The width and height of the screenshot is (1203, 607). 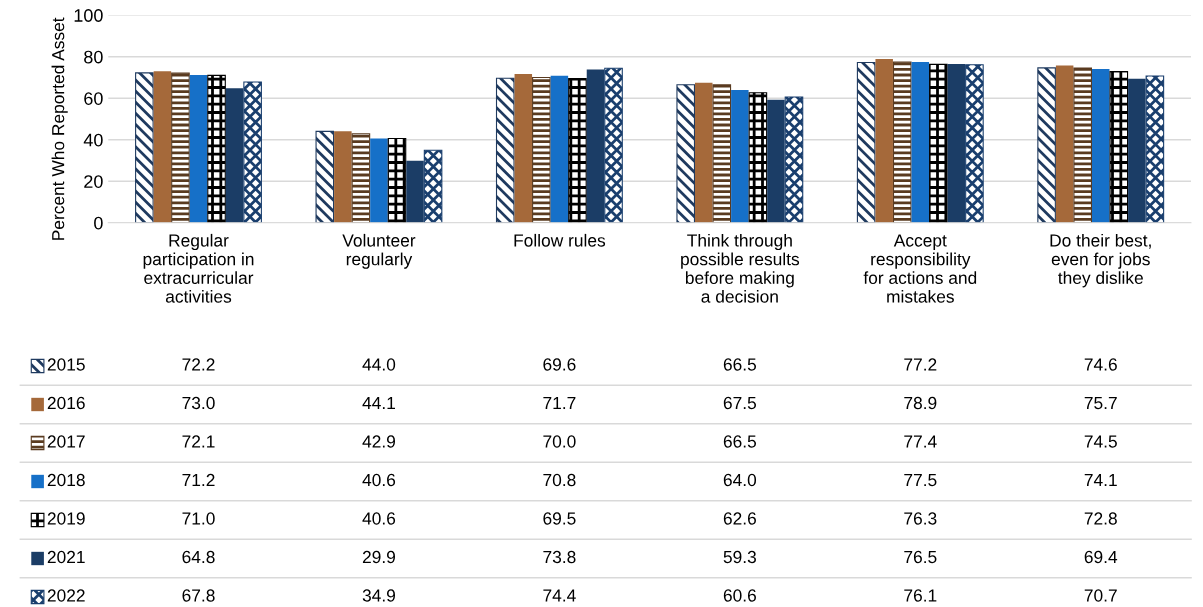 What do you see at coordinates (740, 268) in the screenshot?
I see `x-tick-label: Think through possible results before making a decision` at bounding box center [740, 268].